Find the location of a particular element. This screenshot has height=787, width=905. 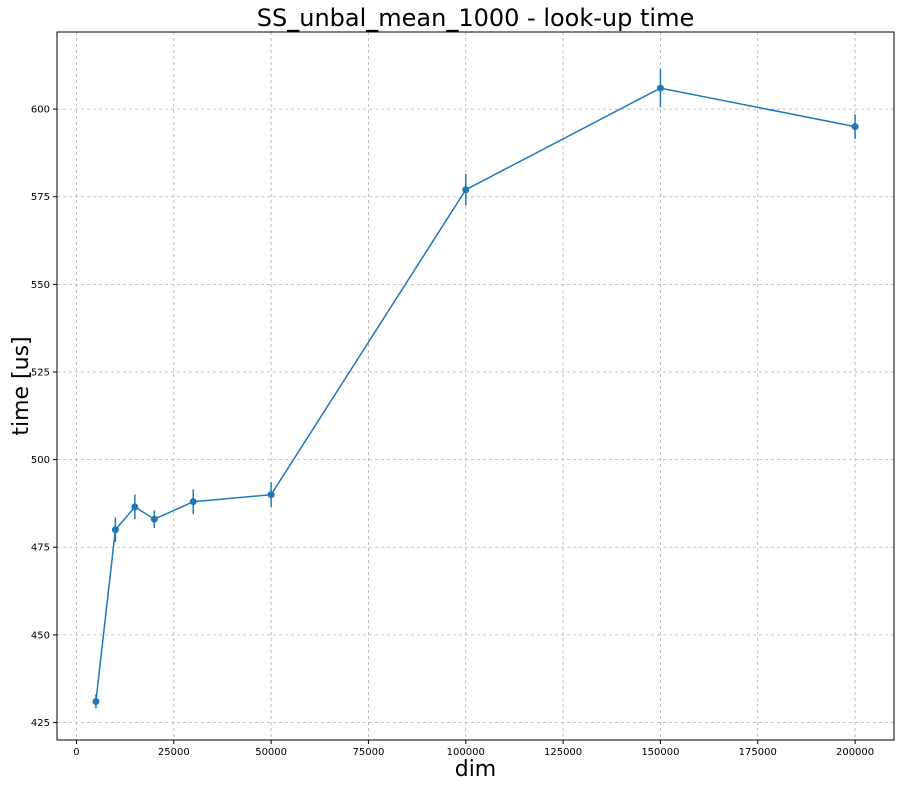

y-axis: 425 450 475 500 525 550 575 600 is located at coordinates (44, 417).